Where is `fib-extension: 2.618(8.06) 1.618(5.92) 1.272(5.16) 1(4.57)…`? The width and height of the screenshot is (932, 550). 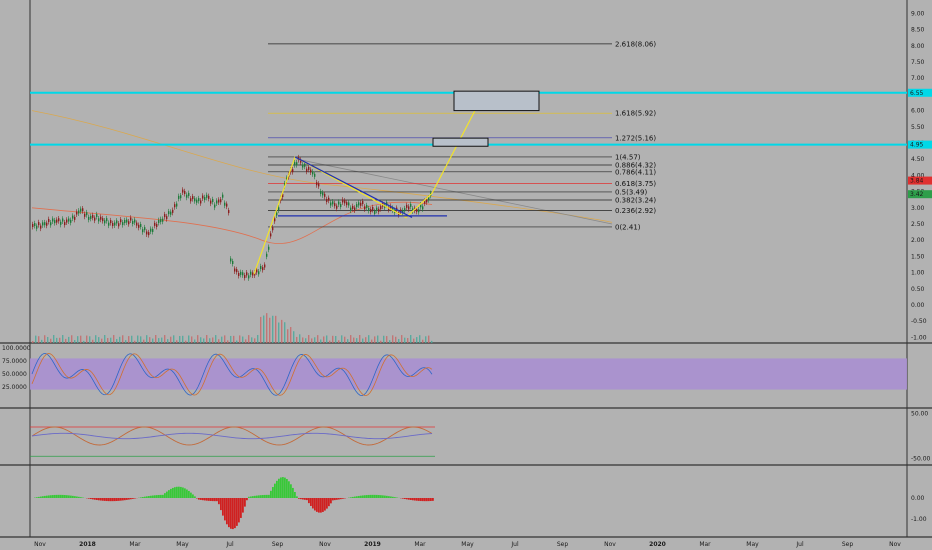 fib-extension: 2.618(8.06) 1.618(5.92) 1.272(5.16) 1(4.57)… is located at coordinates (462, 135).